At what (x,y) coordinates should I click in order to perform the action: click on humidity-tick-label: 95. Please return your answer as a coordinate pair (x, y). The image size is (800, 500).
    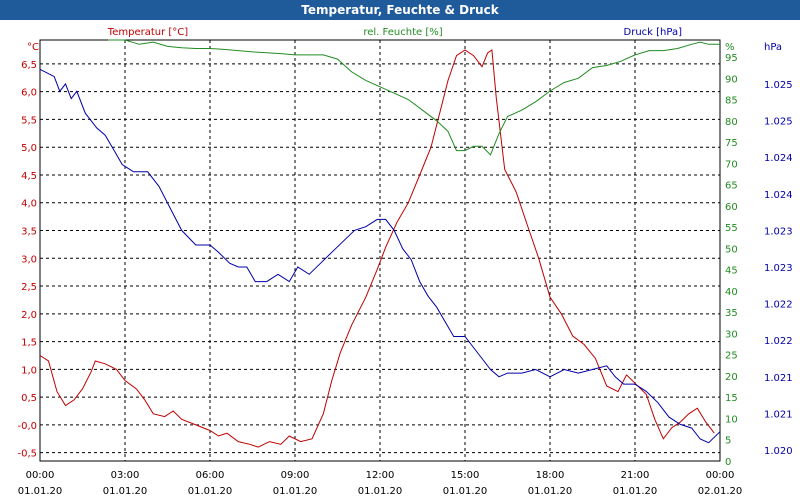
    Looking at the image, I should click on (731, 58).